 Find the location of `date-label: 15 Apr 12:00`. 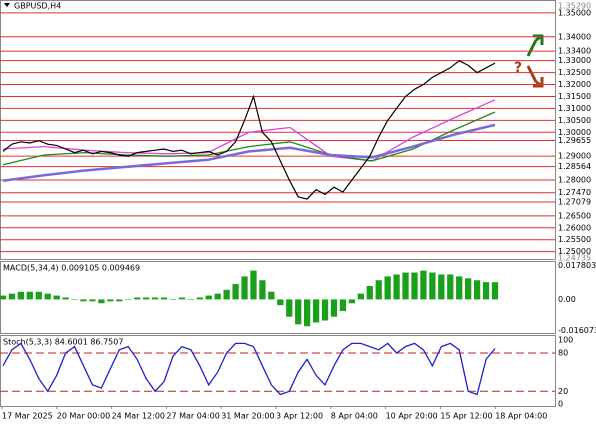

date-label: 15 Apr 12:00 is located at coordinates (466, 416).